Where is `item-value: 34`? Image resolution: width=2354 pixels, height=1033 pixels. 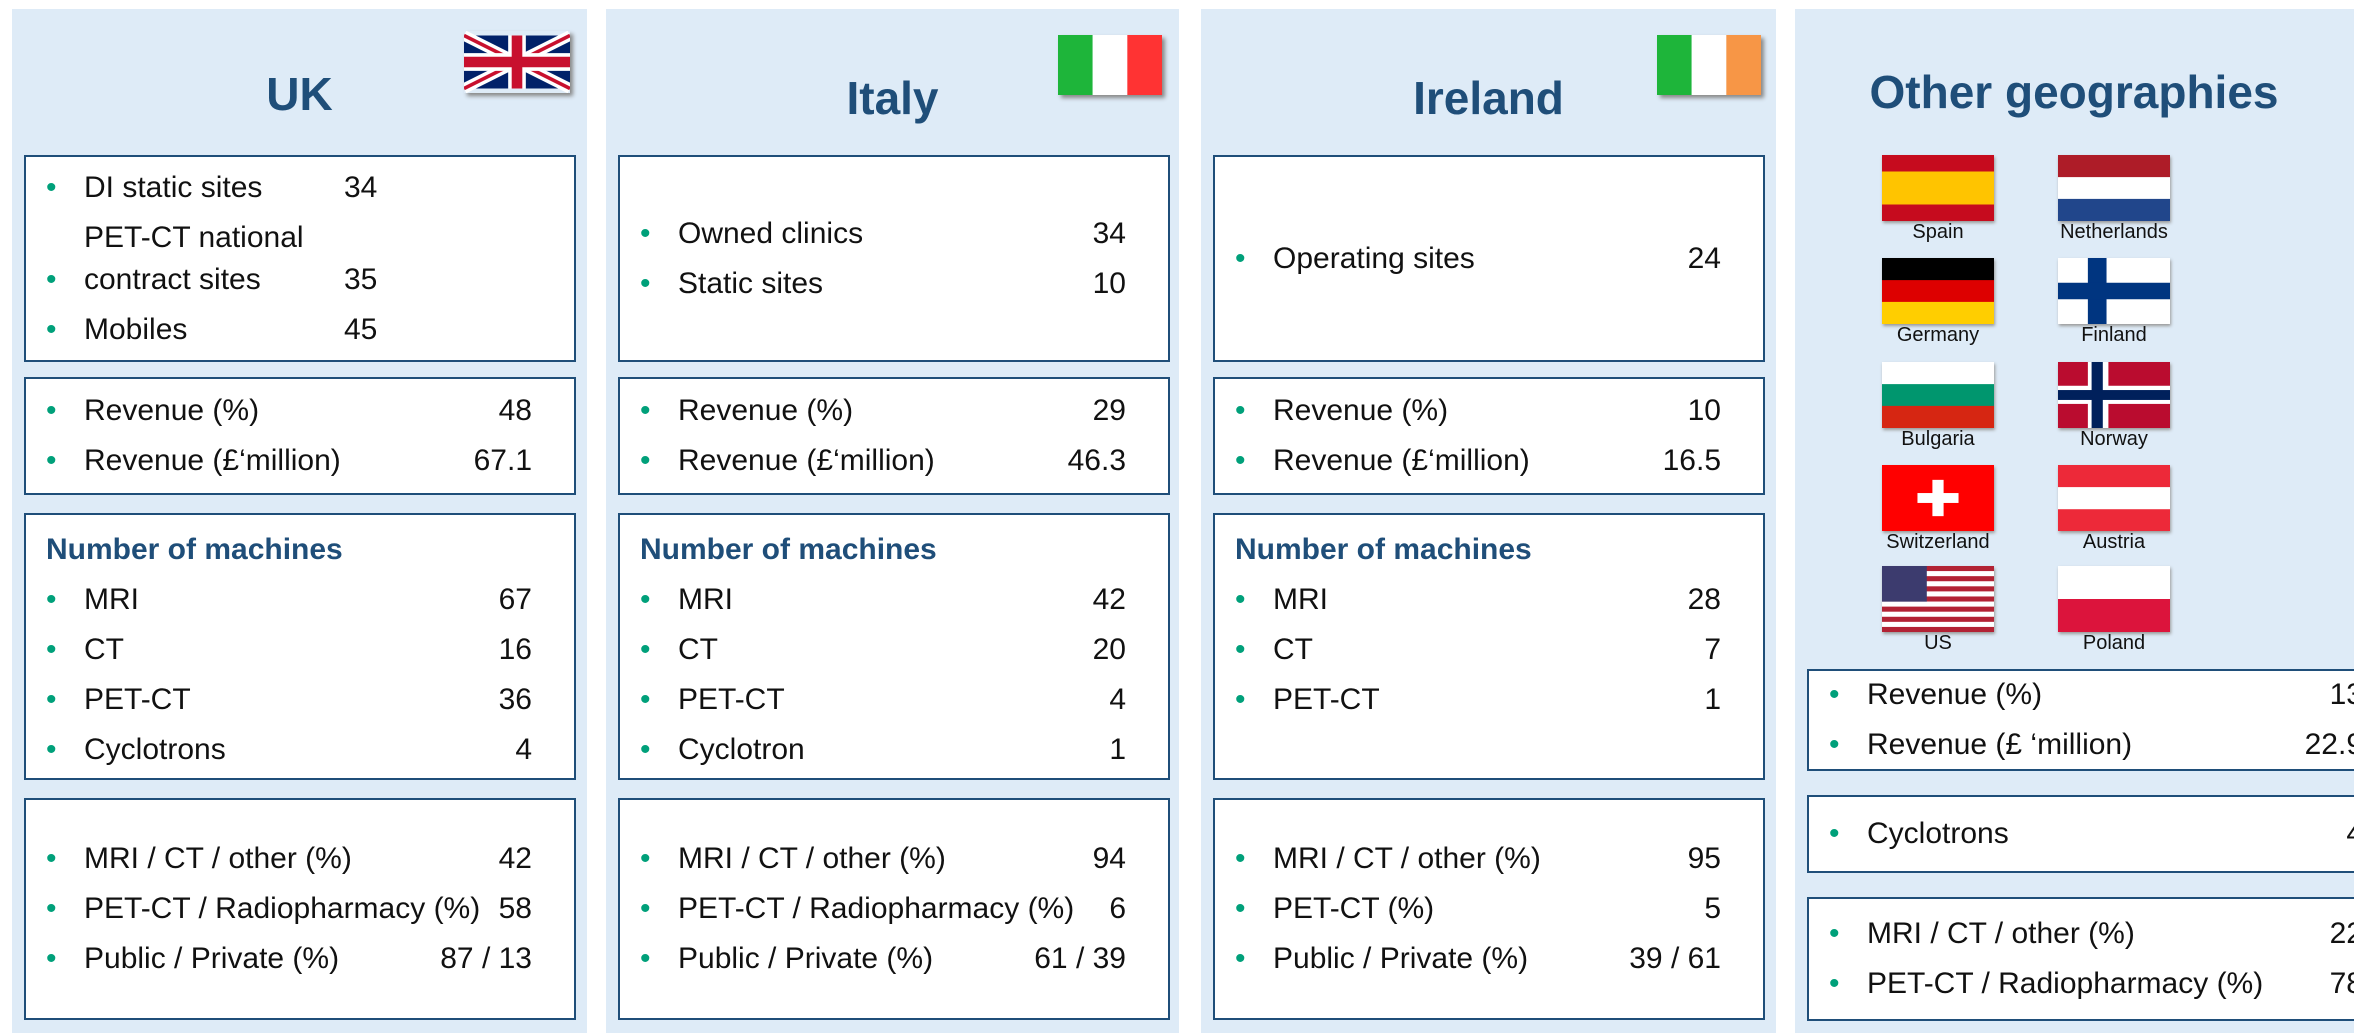 item-value: 34 is located at coordinates (361, 187).